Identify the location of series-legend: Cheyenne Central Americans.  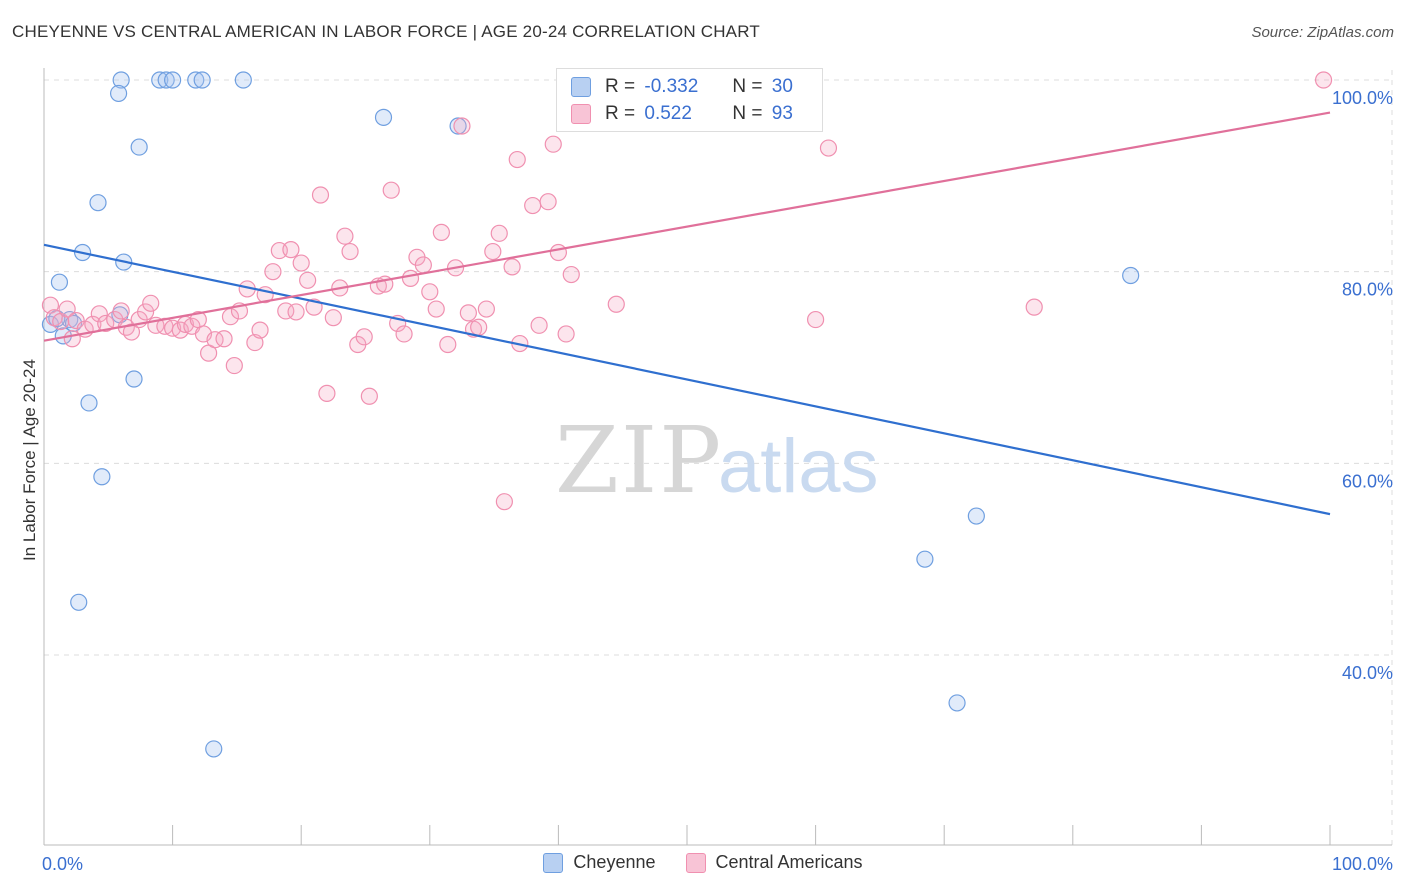
(703, 862).